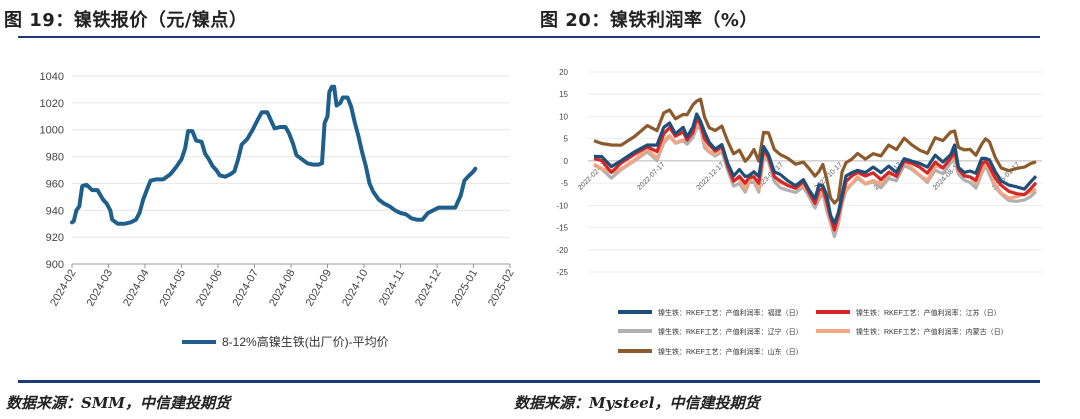  What do you see at coordinates (566, 139) in the screenshot?
I see `y-tick-label: 5` at bounding box center [566, 139].